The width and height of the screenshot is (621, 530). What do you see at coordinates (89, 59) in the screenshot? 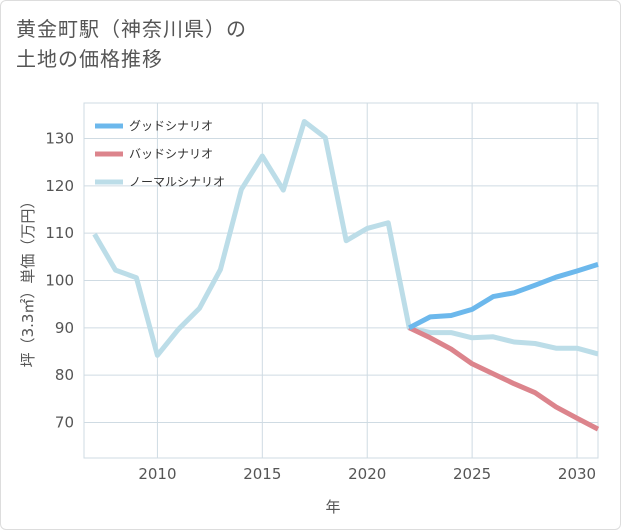
I see `chart-title-line-2: 土地の価格推移` at bounding box center [89, 59].